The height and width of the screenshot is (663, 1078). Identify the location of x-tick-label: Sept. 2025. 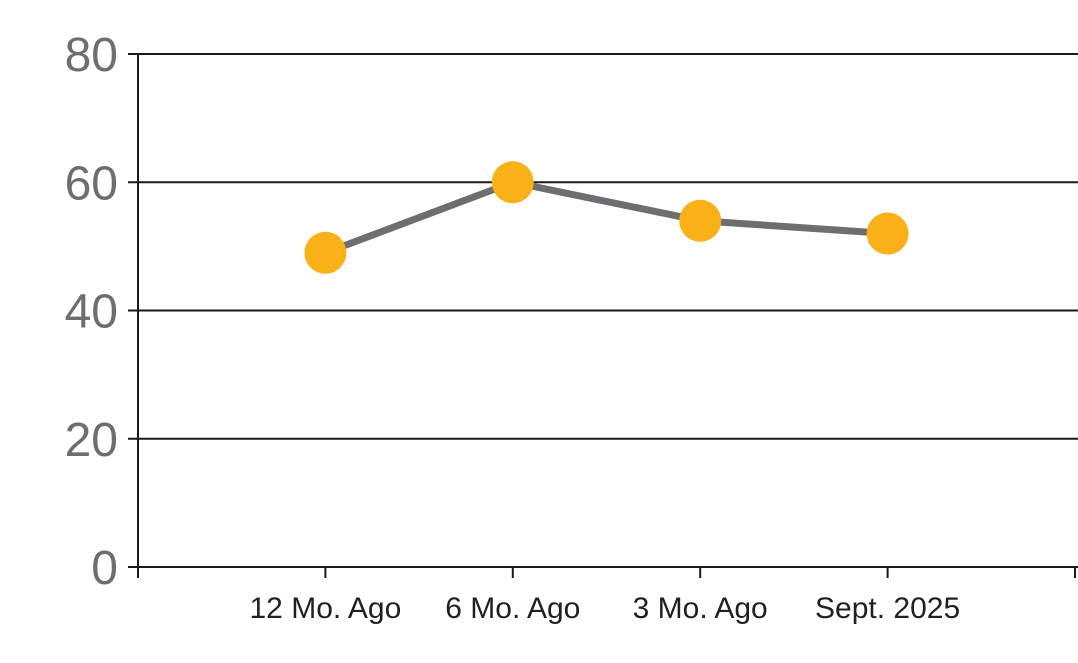
(887, 608).